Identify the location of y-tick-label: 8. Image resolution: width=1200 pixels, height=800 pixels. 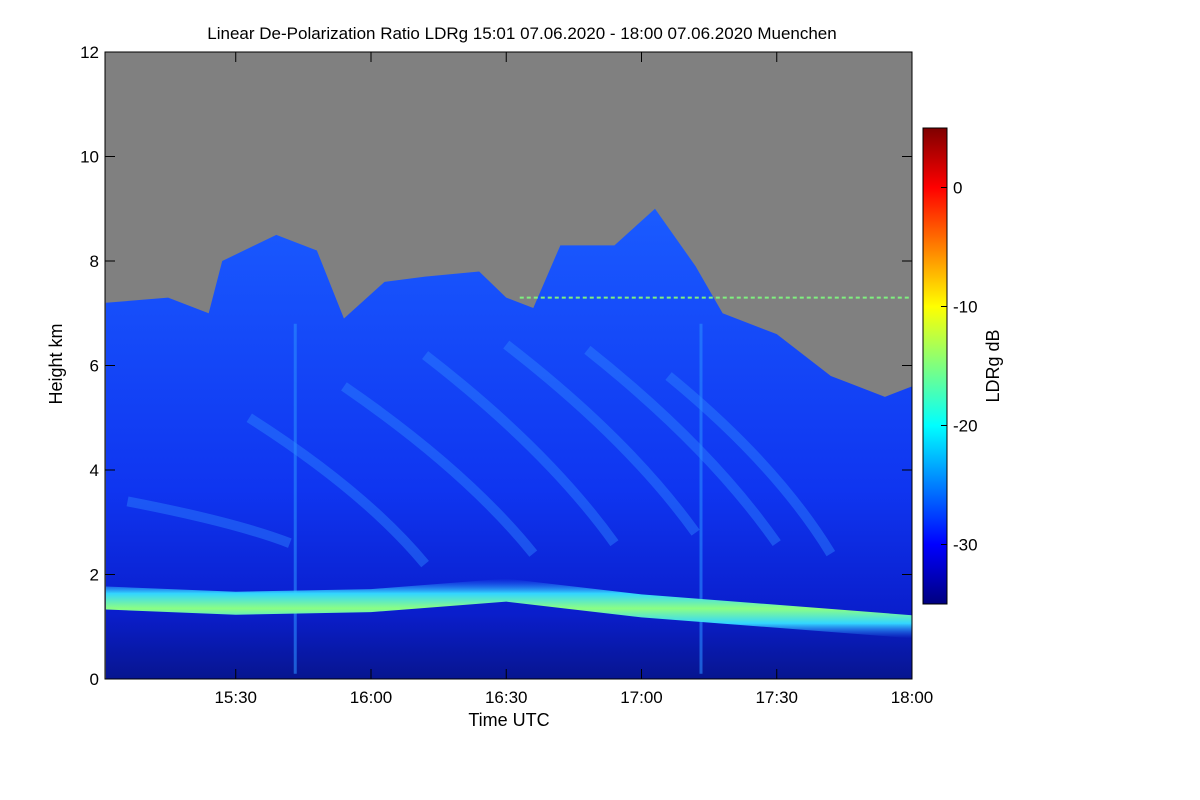
(94, 261).